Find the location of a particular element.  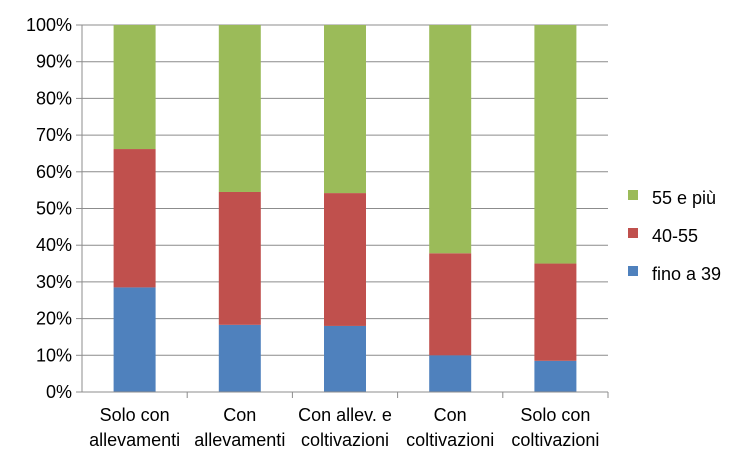

y-tick-label: 20% is located at coordinates (54, 319).